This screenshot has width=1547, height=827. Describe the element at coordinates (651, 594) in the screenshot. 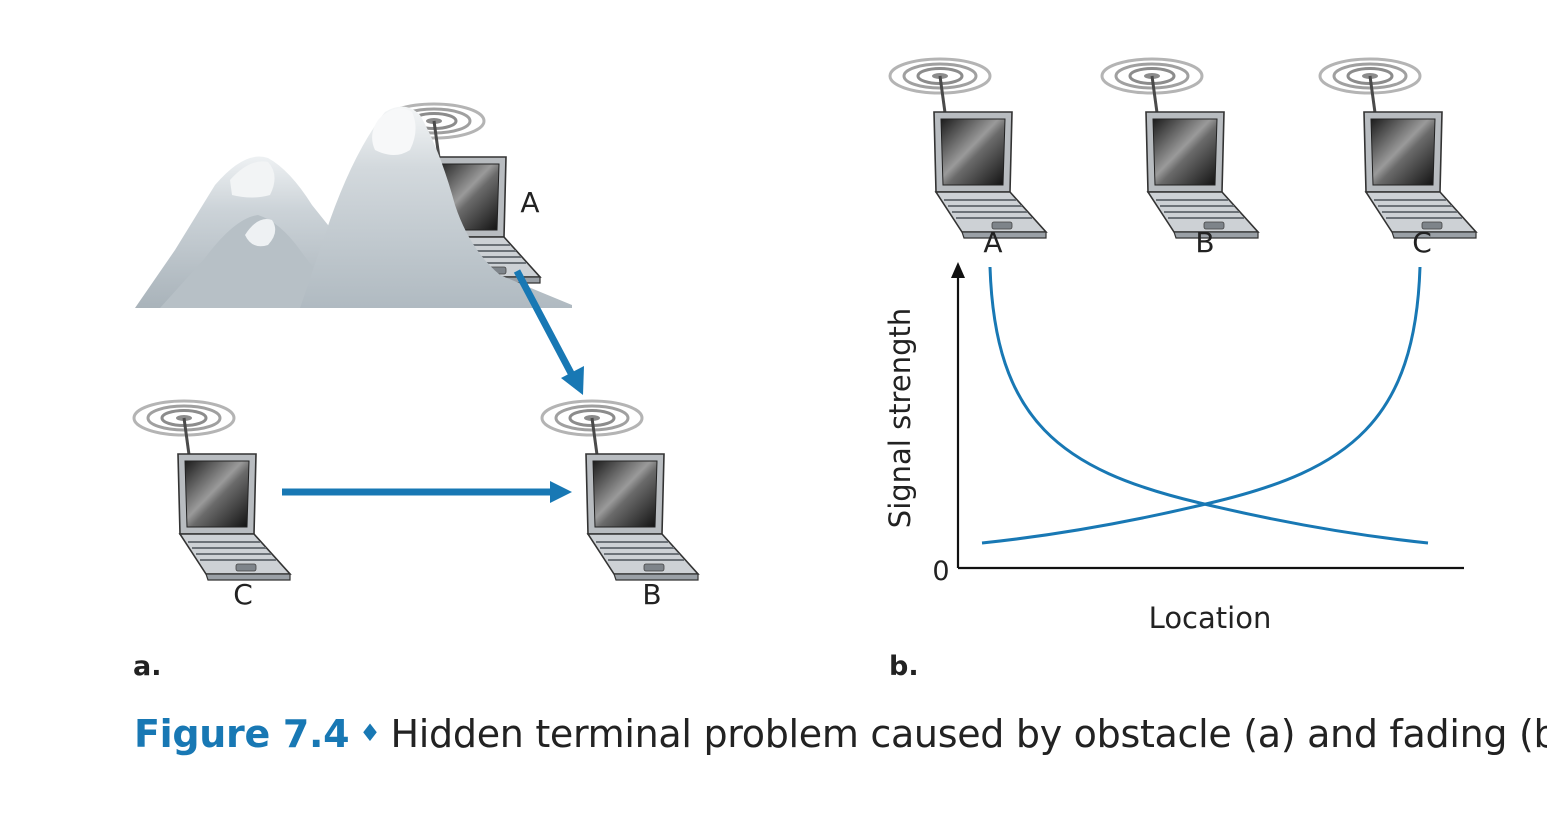

I see `node-b-label: B` at that location.